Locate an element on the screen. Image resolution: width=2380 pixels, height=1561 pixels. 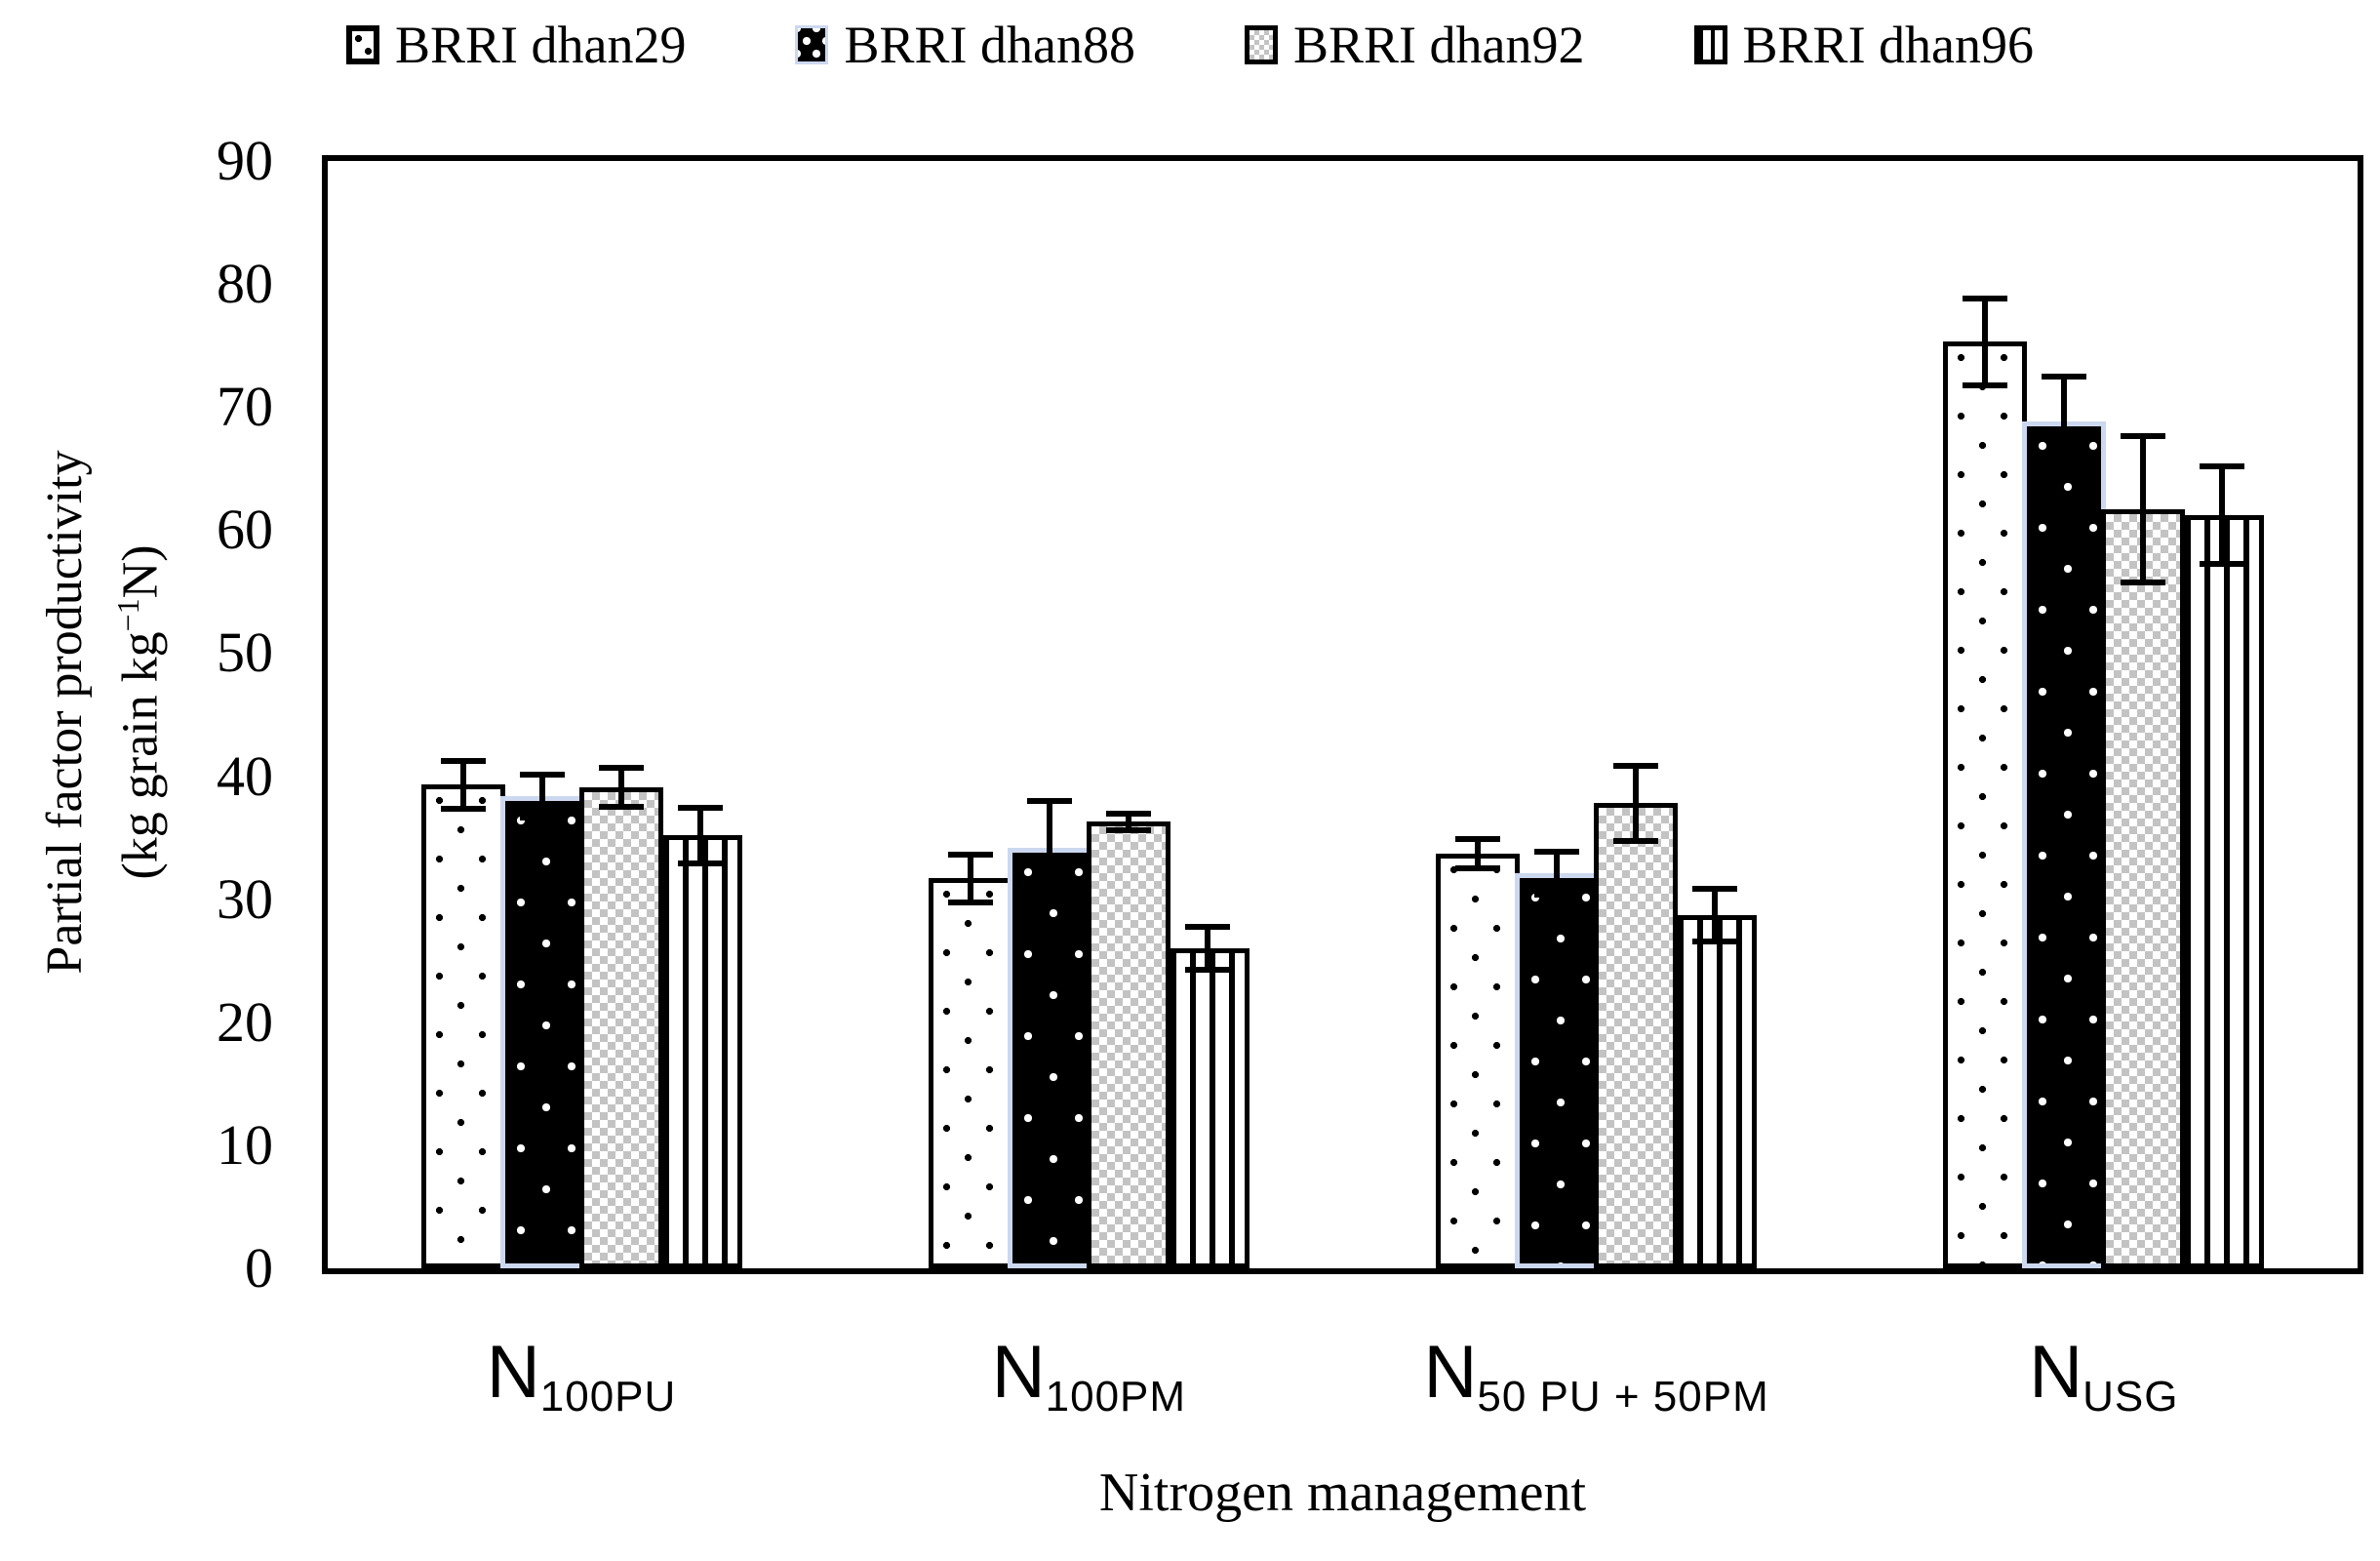
bar-brri-dhan29-cat4 is located at coordinates (1985, 804).